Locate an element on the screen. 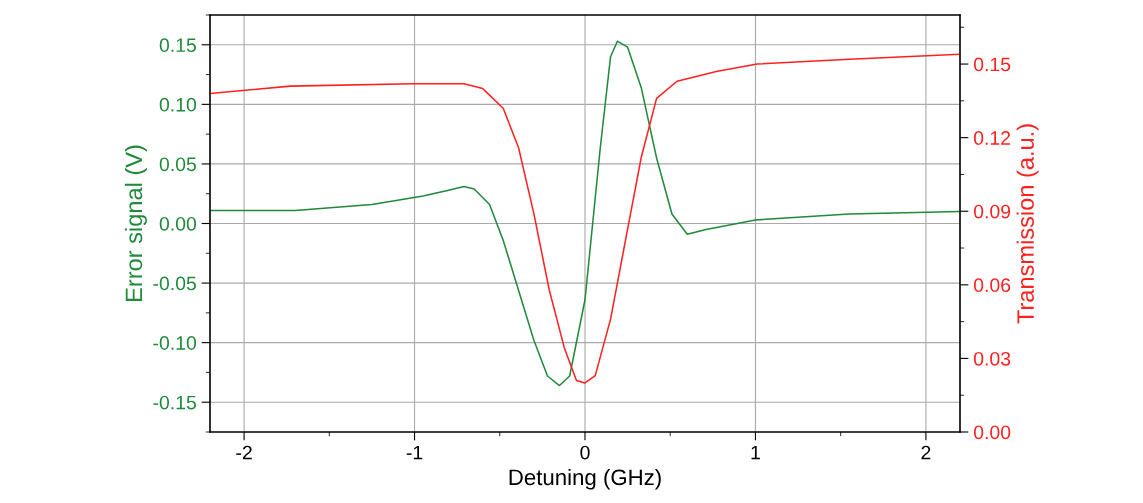 The image size is (1143, 503). x-axis-title: Detuning (GHz) is located at coordinates (585, 479).